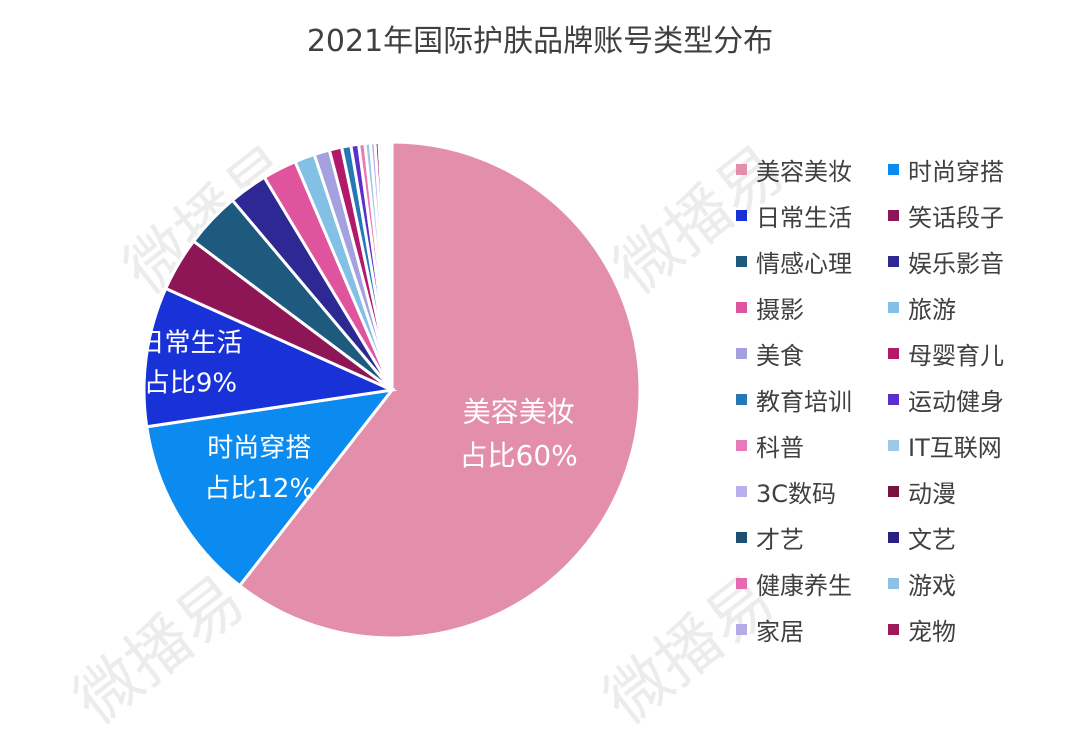 Image resolution: width=1080 pixels, height=741 pixels. What do you see at coordinates (932, 309) in the screenshot?
I see `legend-label-7: 旅游` at bounding box center [932, 309].